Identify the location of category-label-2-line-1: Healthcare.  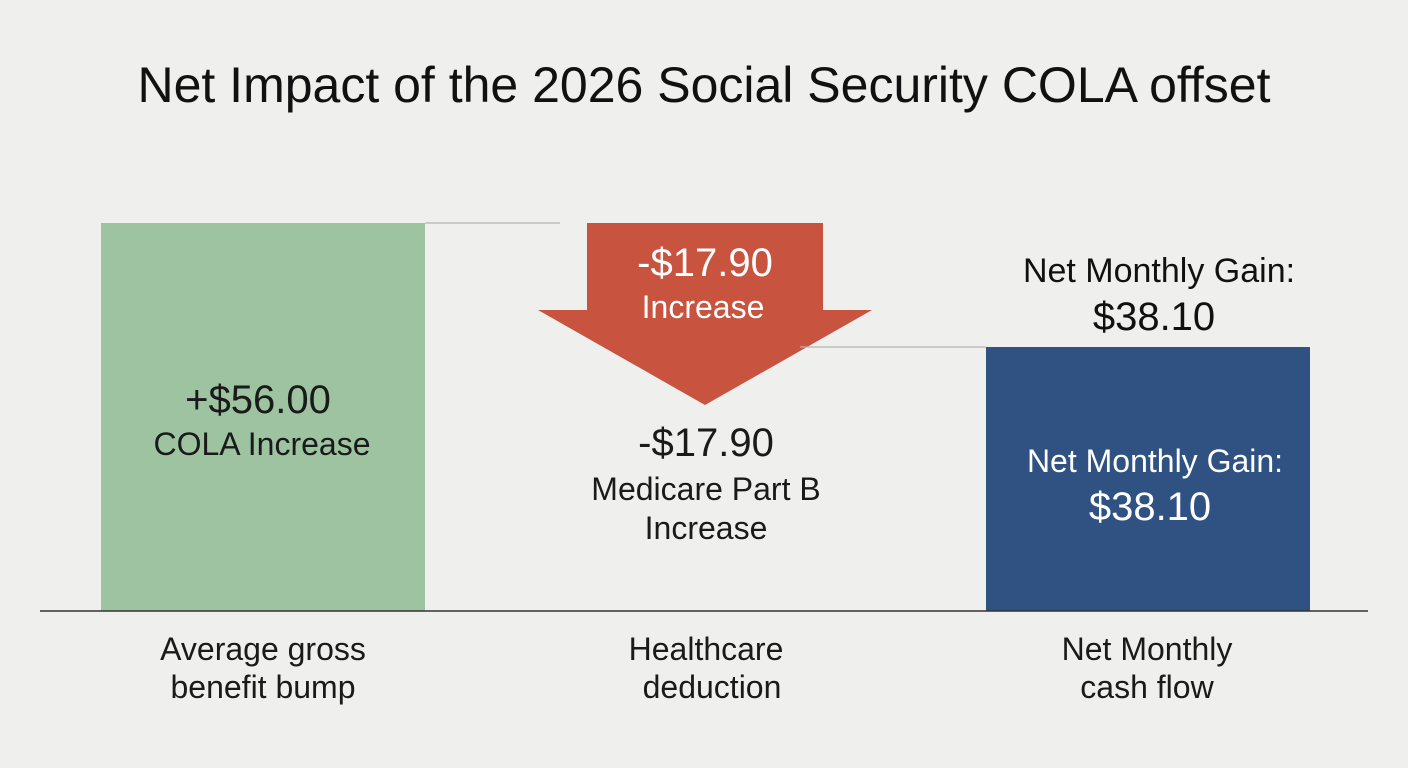
(706, 649).